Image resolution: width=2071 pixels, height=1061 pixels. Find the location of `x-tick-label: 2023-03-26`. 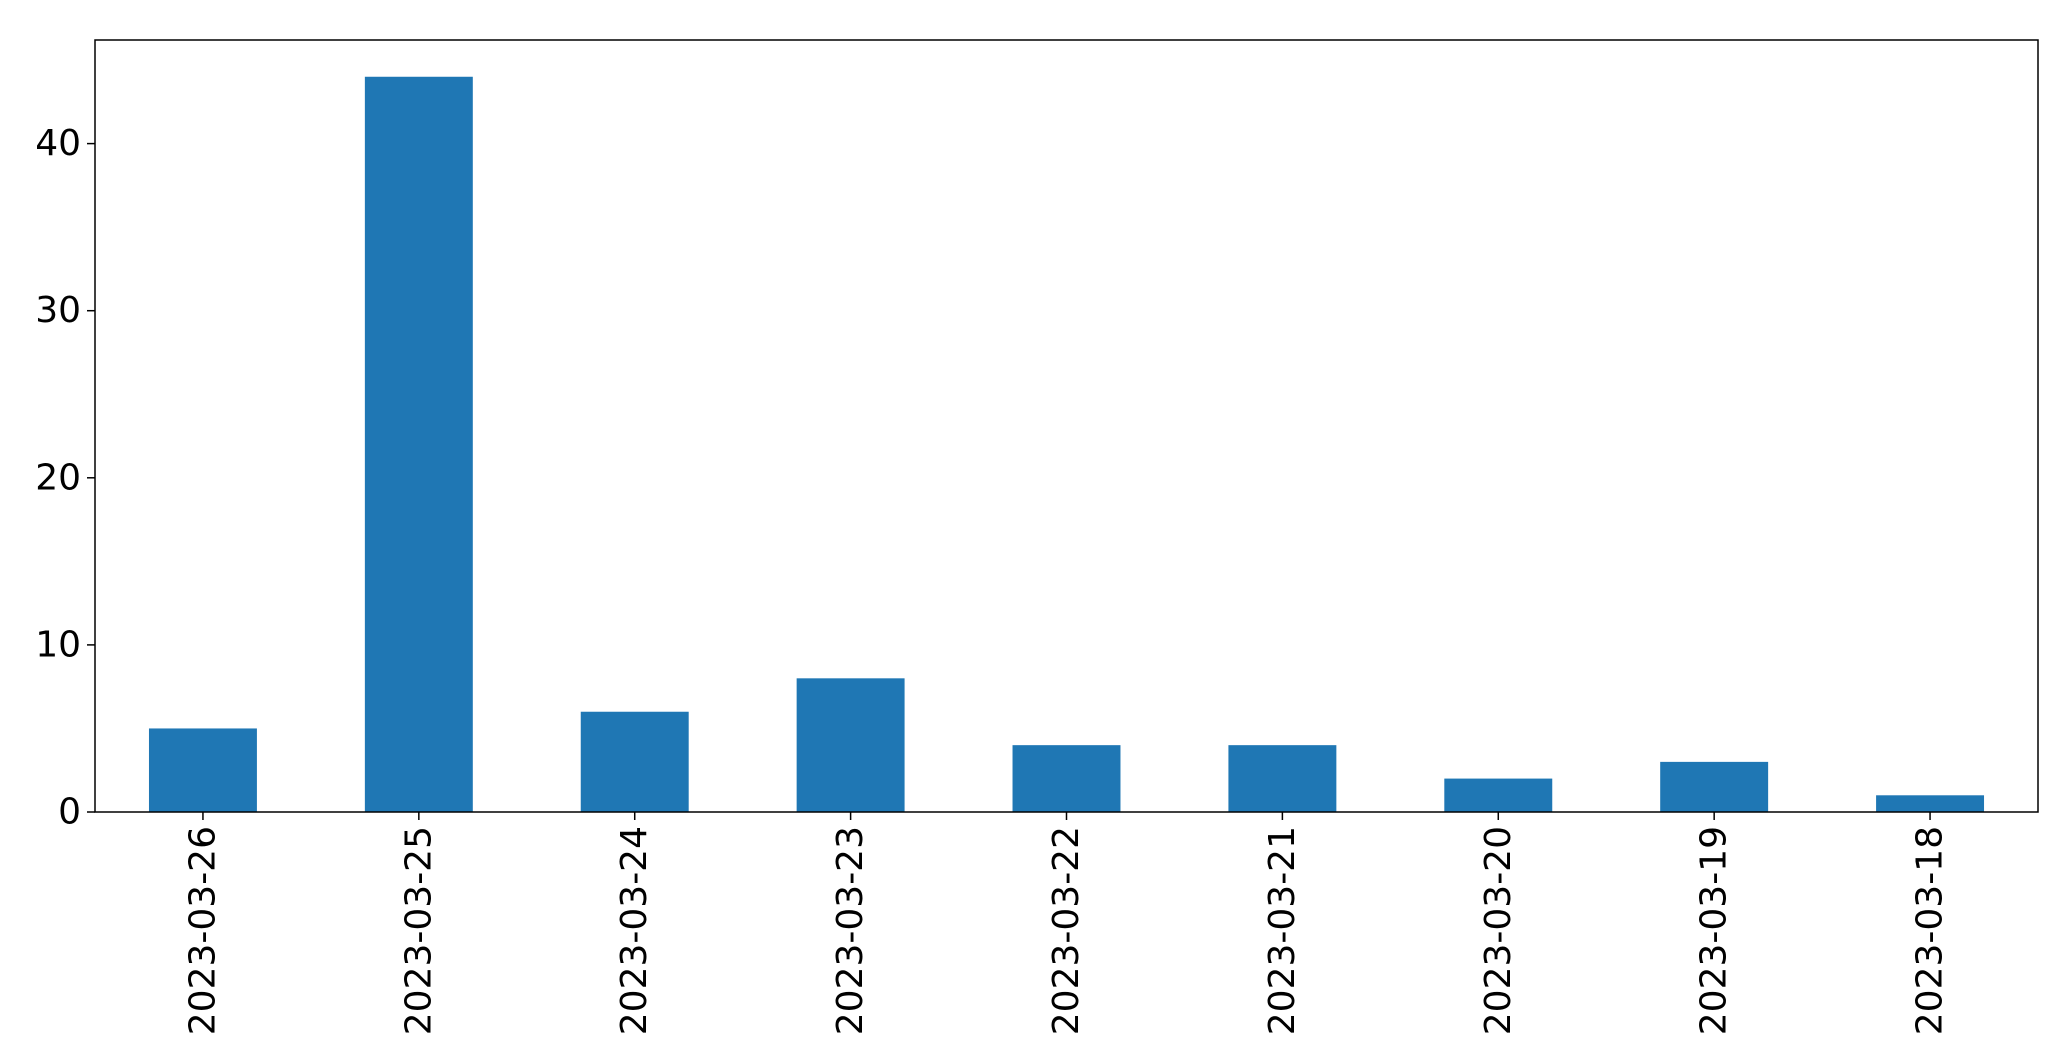

x-tick-label: 2023-03-26 is located at coordinates (202, 930).